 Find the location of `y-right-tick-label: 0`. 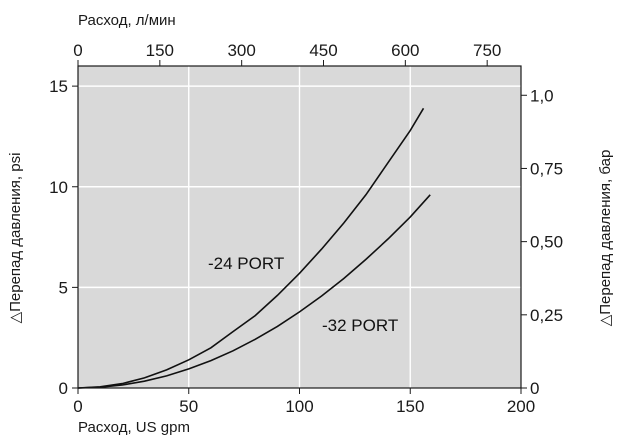

y-right-tick-label: 0 is located at coordinates (534, 388).